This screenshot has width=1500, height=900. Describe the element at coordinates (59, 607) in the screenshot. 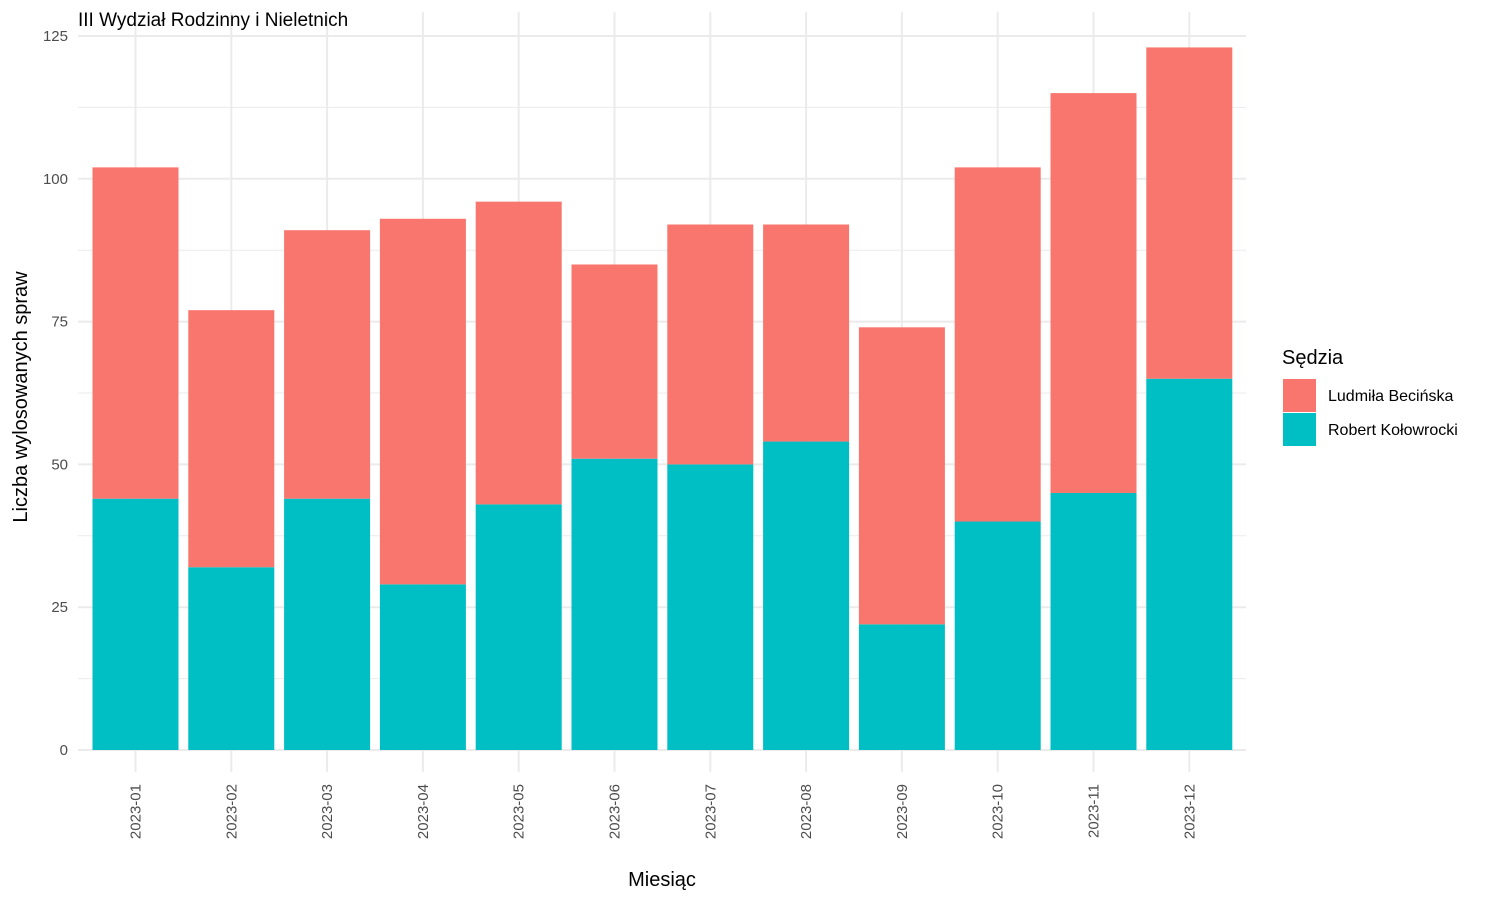

I see `y-tick-label: 25` at that location.